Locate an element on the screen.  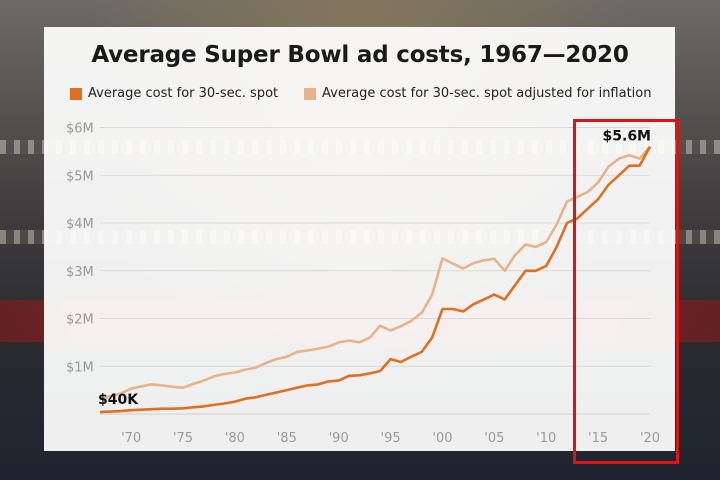
y-tick-label: $2M is located at coordinates (80, 320).